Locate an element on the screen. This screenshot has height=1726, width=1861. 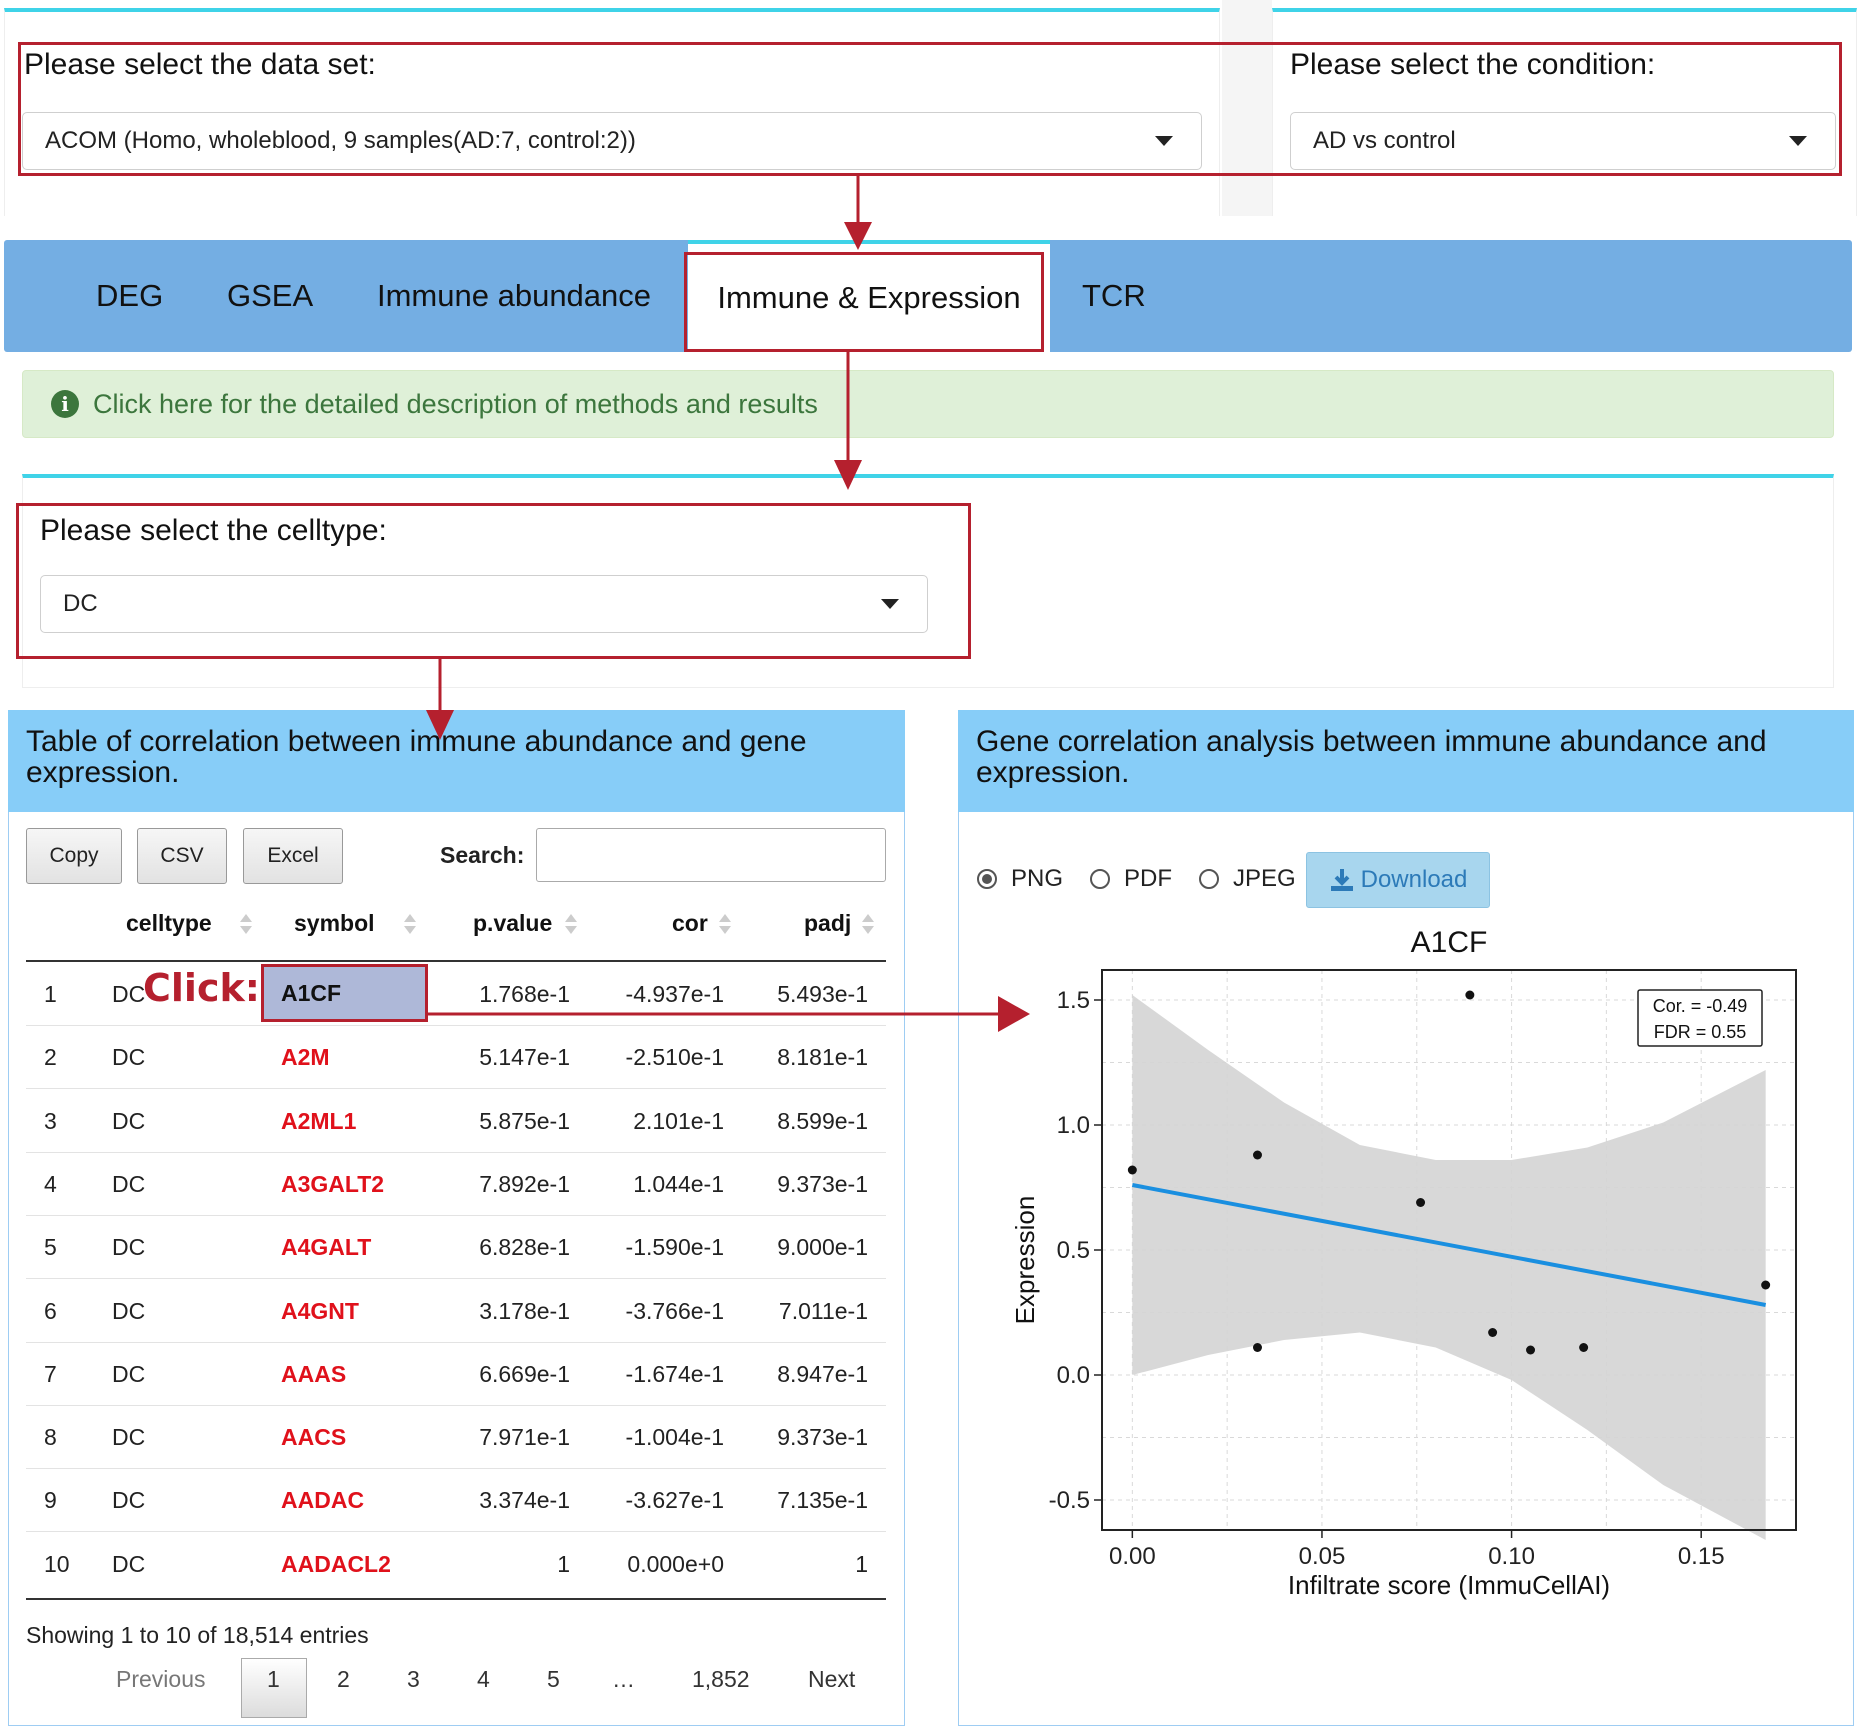
pagination-next: Next is located at coordinates (832, 1679).